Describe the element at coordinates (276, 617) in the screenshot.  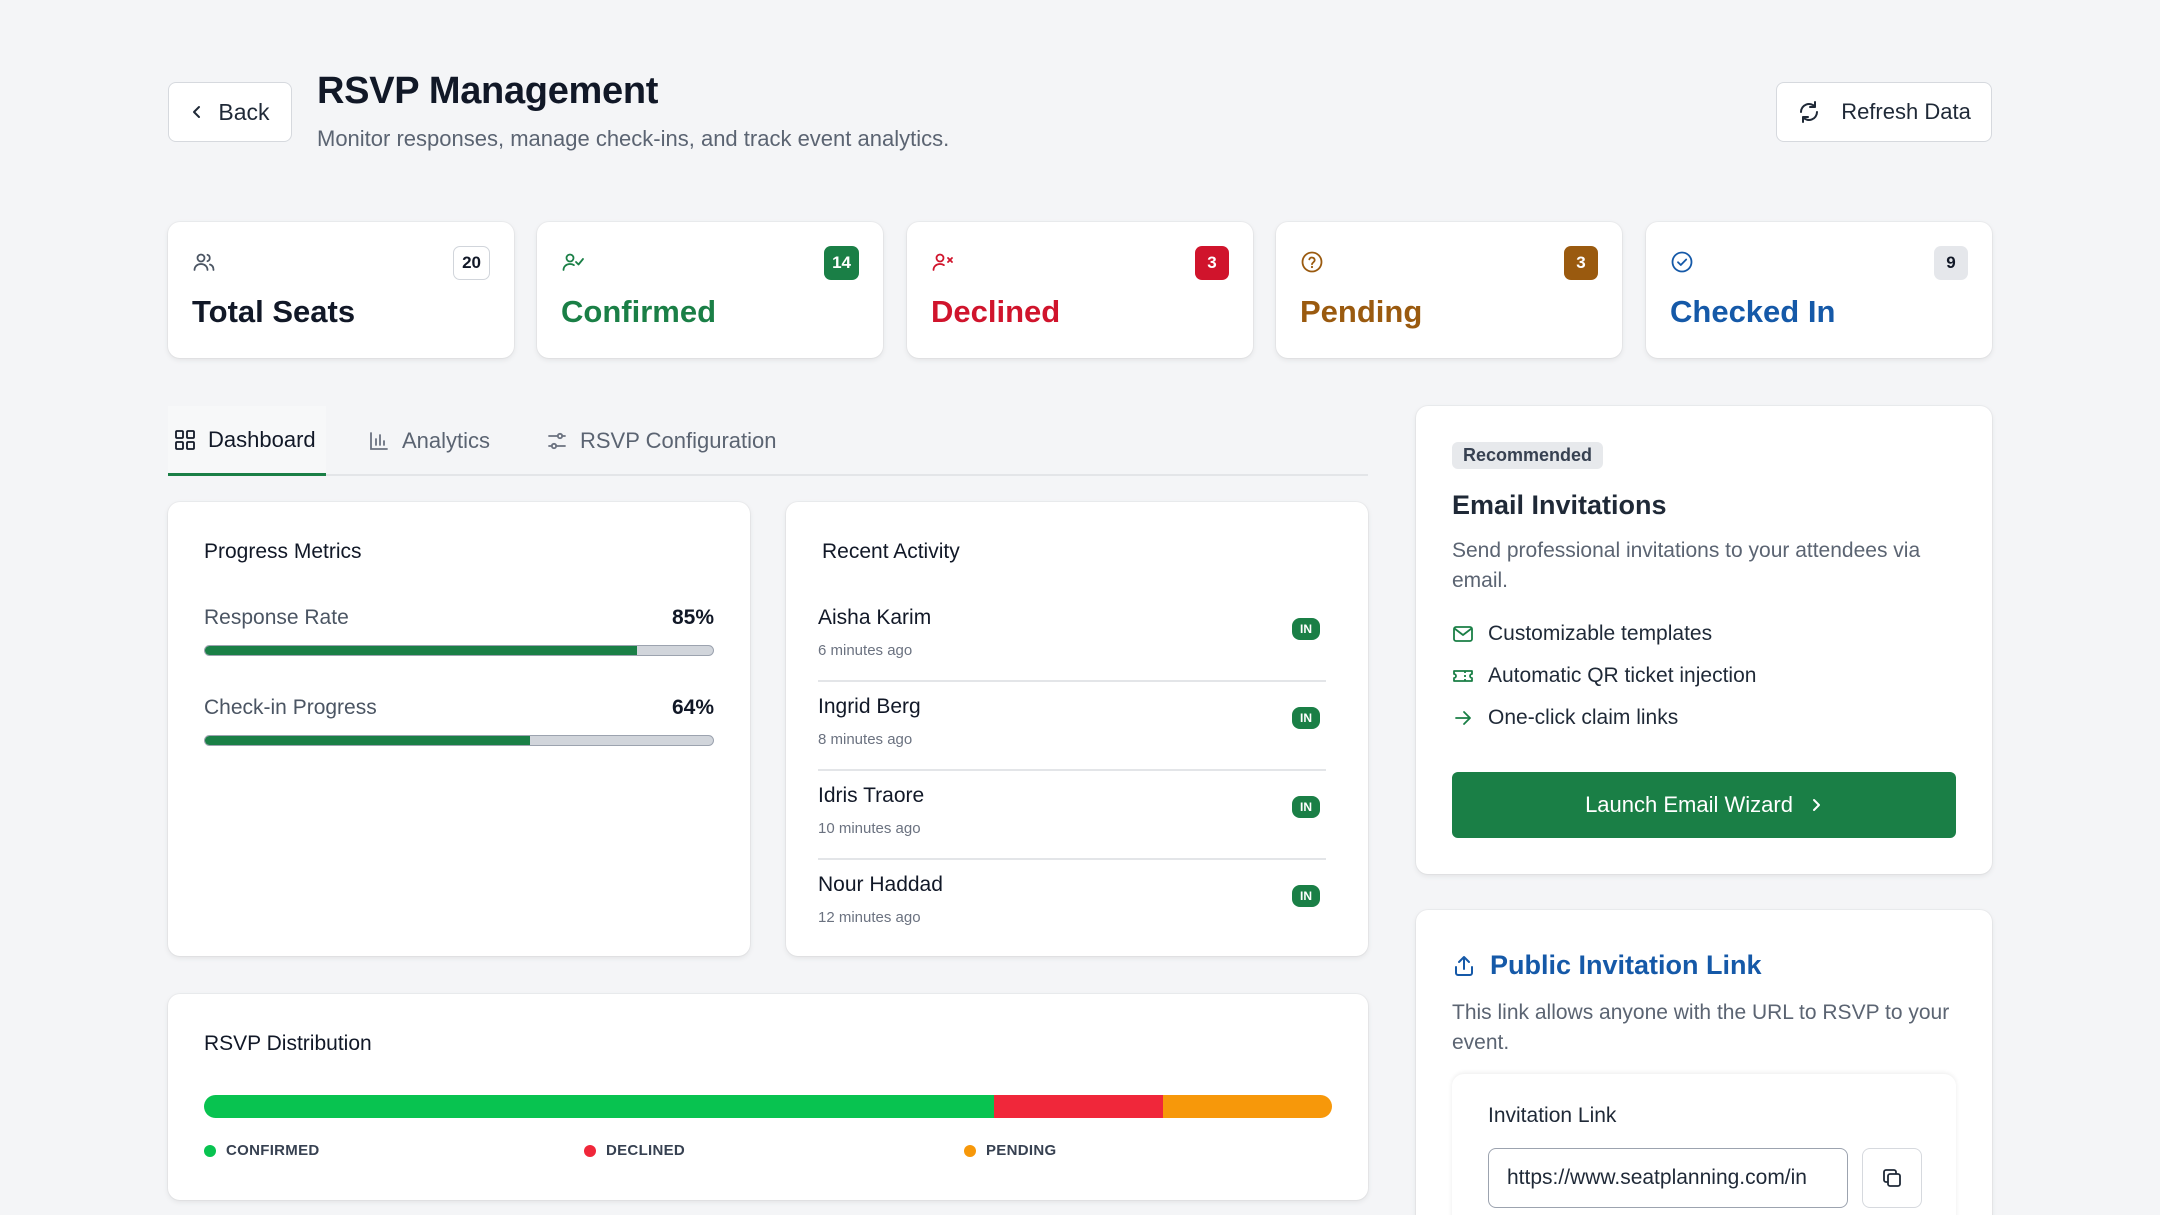
I see `metric-label: Response Rate` at that location.